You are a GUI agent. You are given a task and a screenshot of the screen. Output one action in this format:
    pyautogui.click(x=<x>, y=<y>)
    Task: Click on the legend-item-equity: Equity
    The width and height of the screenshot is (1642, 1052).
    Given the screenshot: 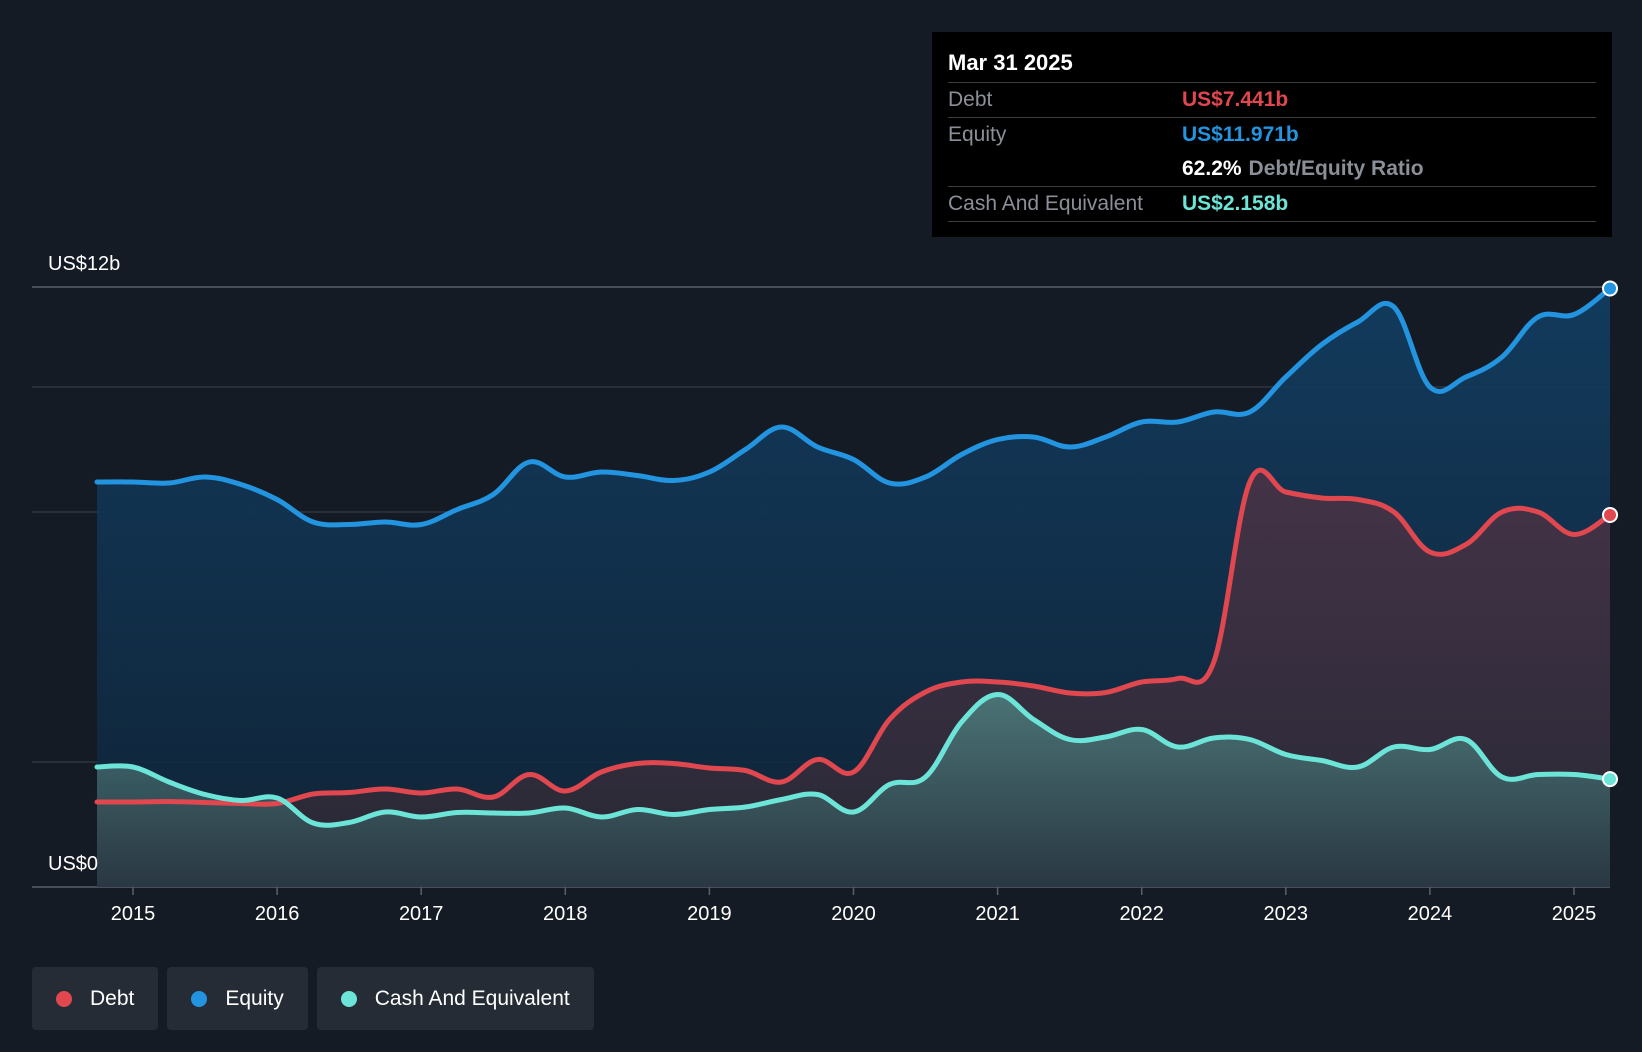 What is the action you would take?
    pyautogui.click(x=237, y=998)
    